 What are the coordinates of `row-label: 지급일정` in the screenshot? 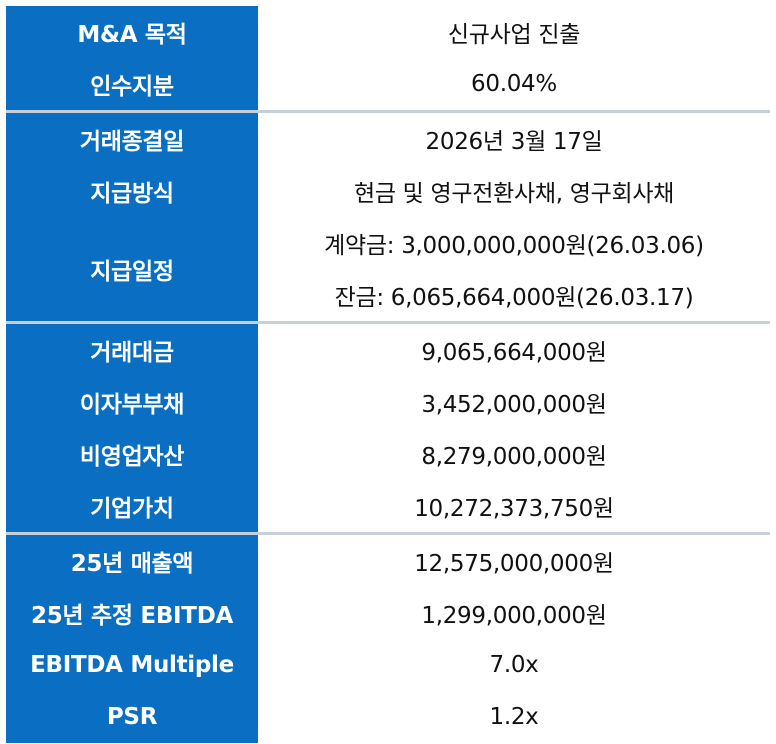 It's located at (132, 269).